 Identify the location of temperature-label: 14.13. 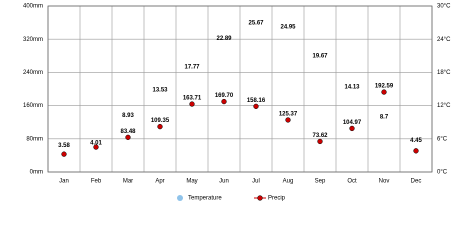
(352, 87).